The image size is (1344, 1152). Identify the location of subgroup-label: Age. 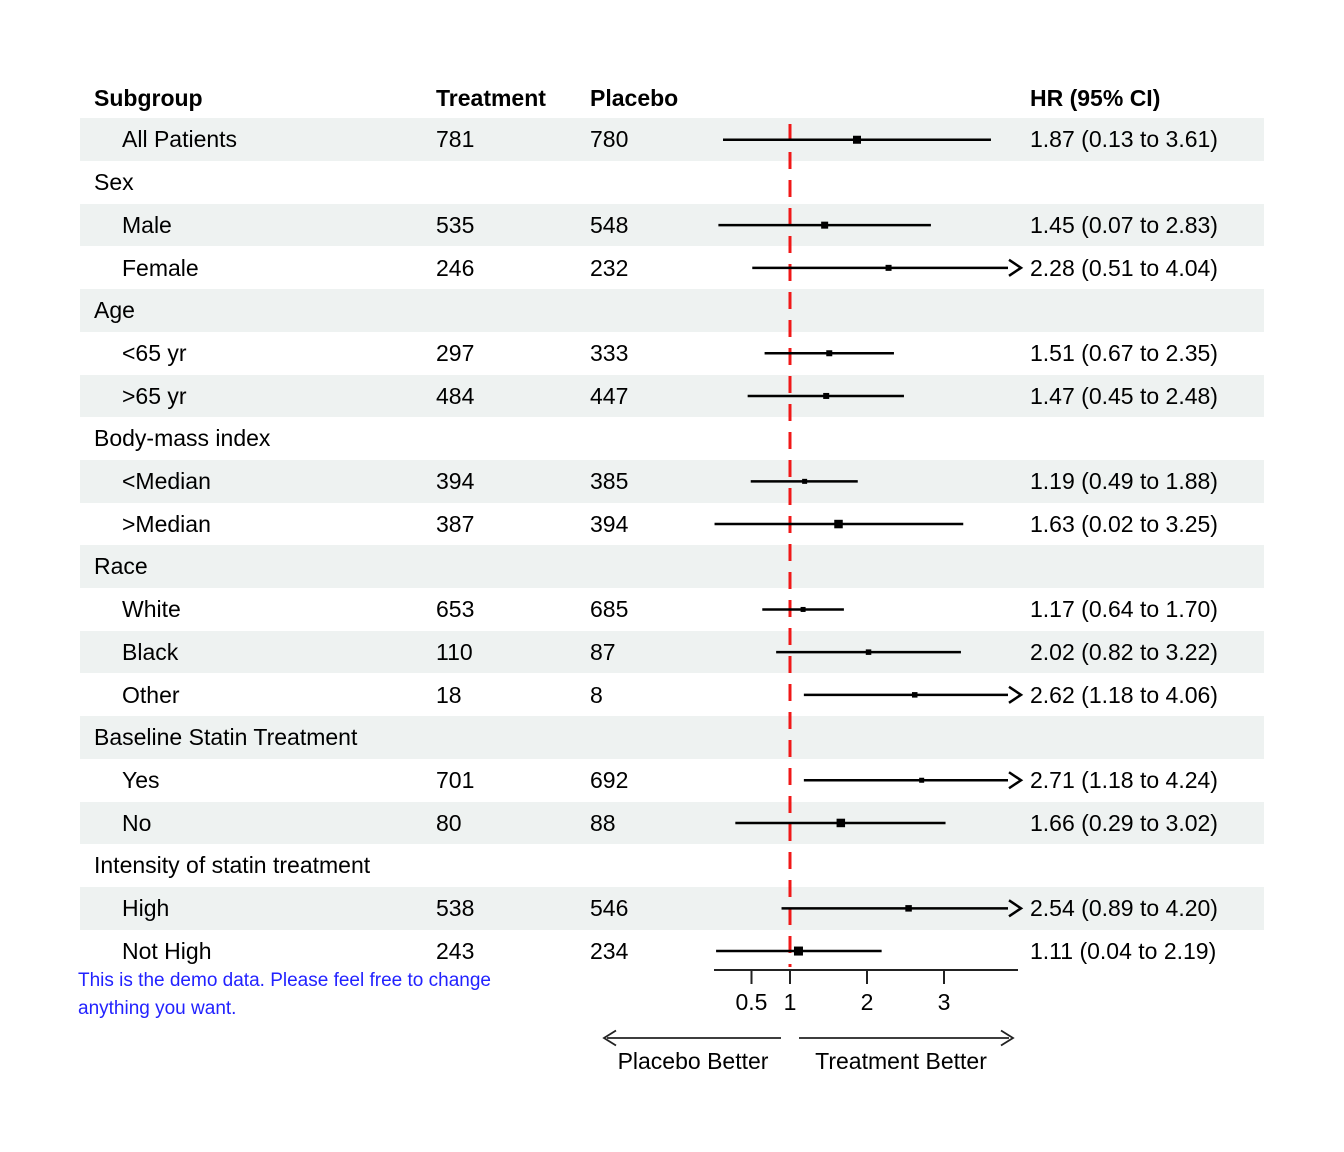
(114, 310).